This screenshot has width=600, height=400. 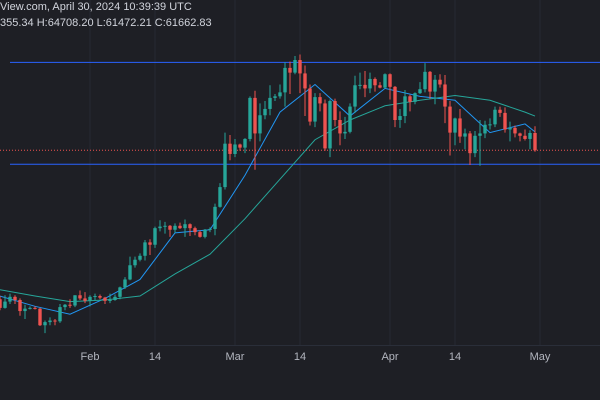 What do you see at coordinates (235, 357) in the screenshot?
I see `x-tick-label: Mar` at bounding box center [235, 357].